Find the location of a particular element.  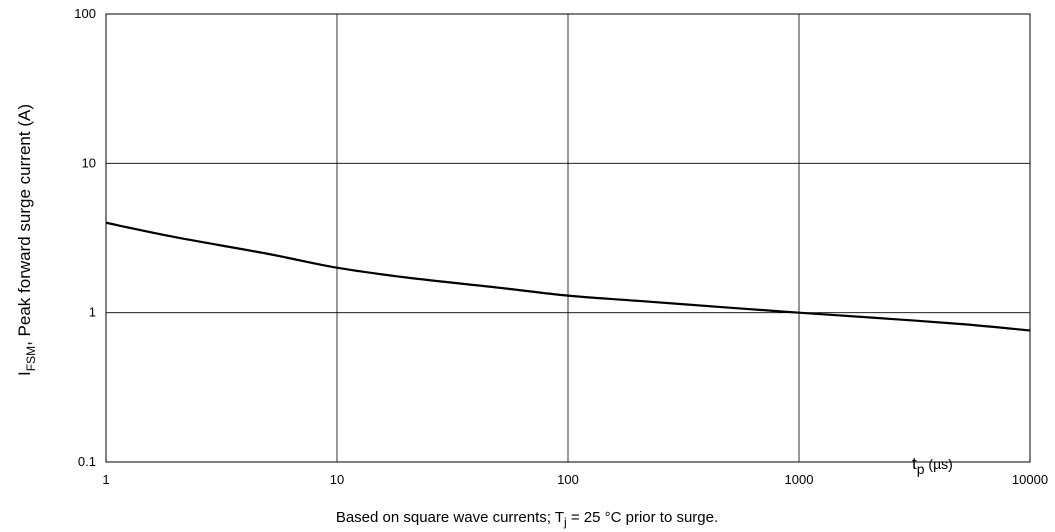

y-tick-label-0: 0.1 is located at coordinates (87, 461).